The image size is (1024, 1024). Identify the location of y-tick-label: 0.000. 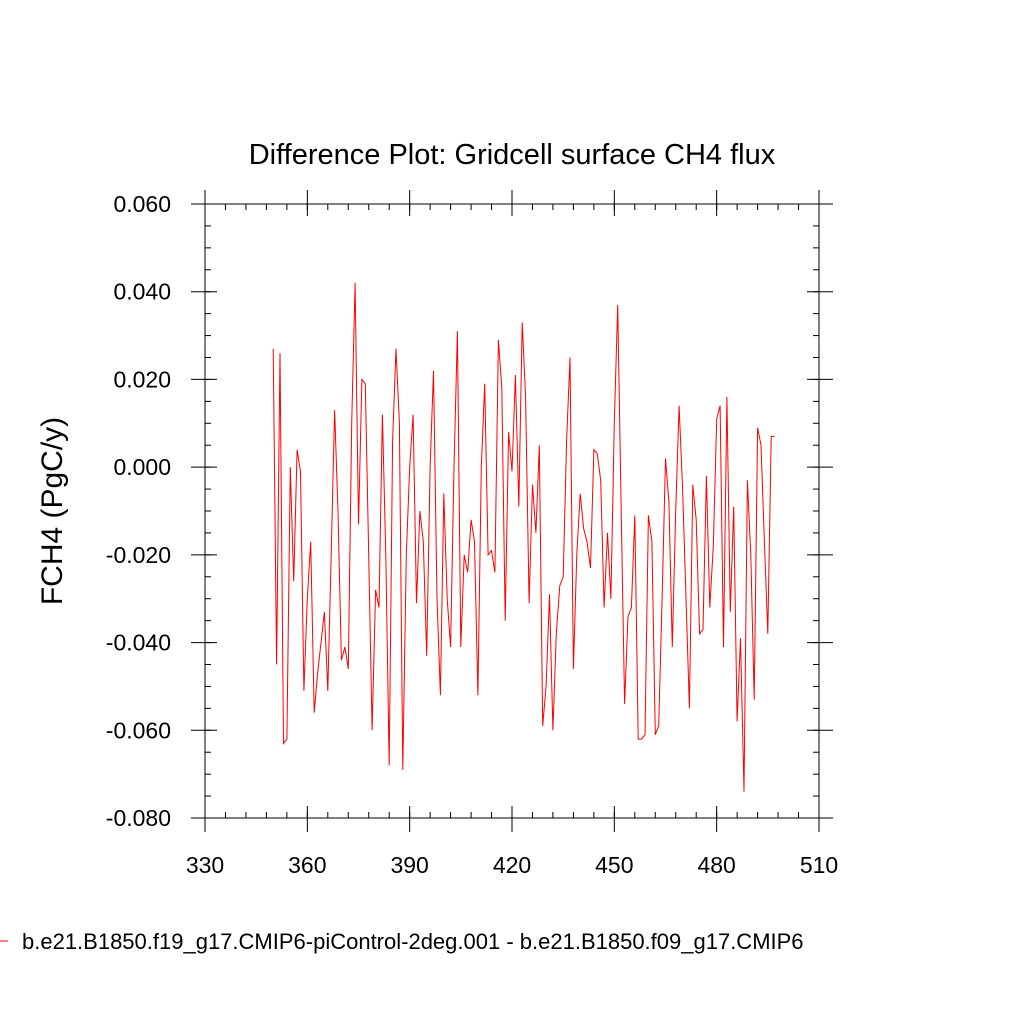
(142, 467).